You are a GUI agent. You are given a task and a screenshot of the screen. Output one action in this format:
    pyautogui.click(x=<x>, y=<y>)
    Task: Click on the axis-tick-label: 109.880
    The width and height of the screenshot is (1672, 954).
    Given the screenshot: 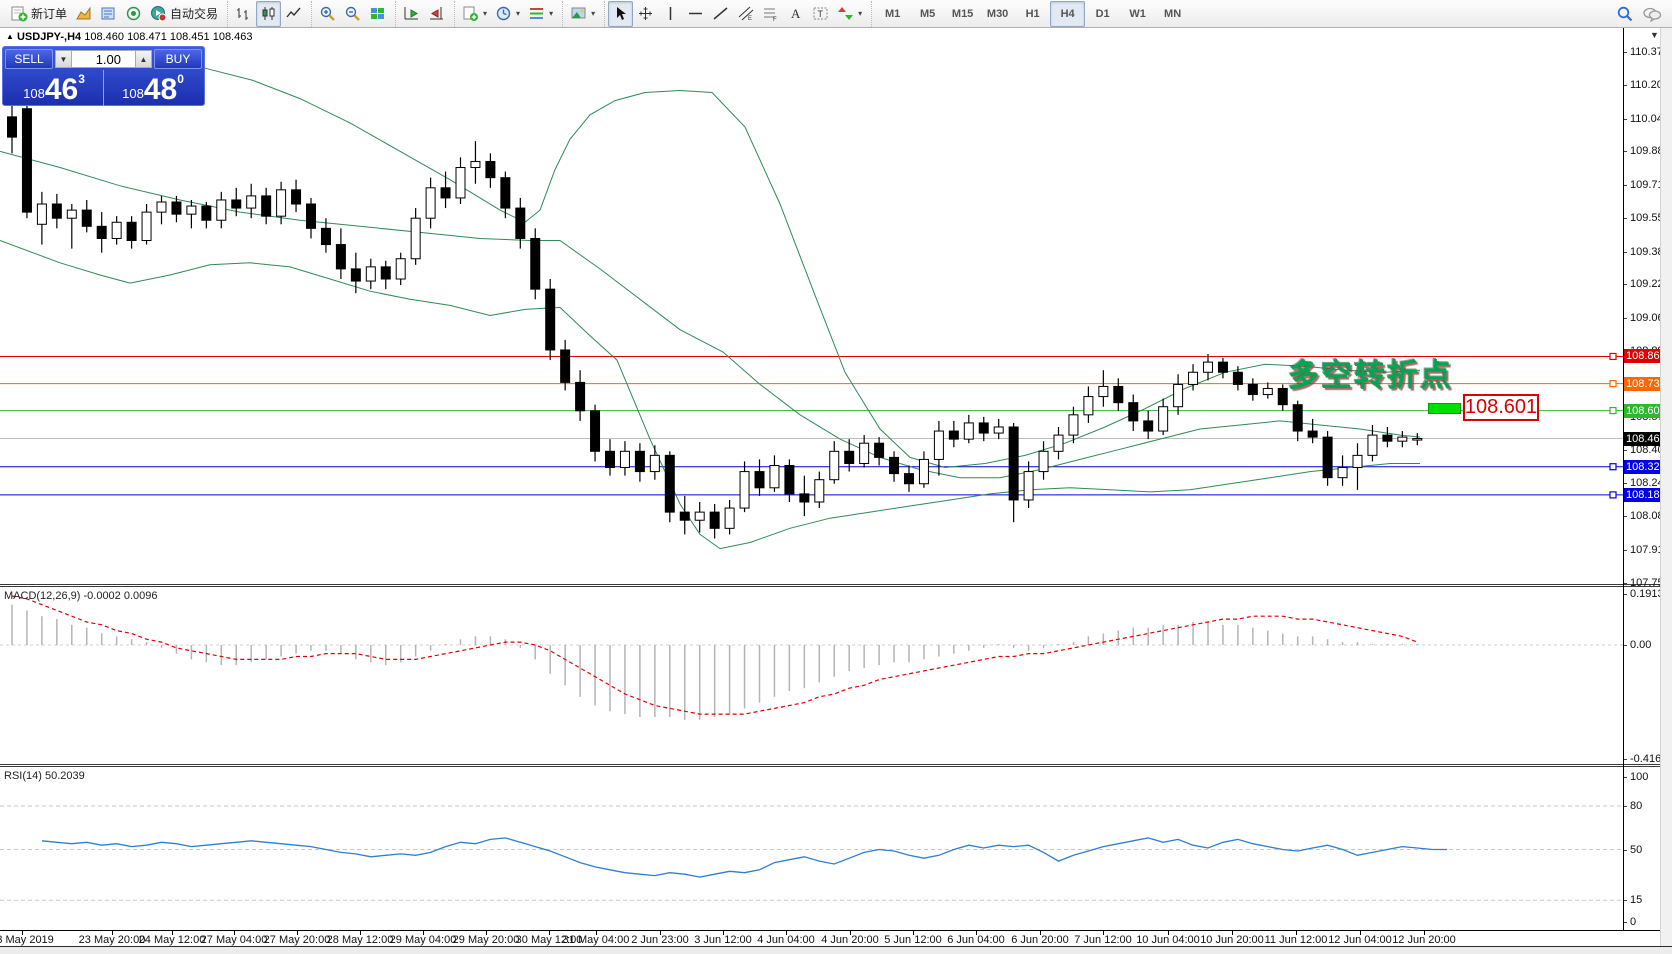 What is the action you would take?
    pyautogui.click(x=1650, y=151)
    